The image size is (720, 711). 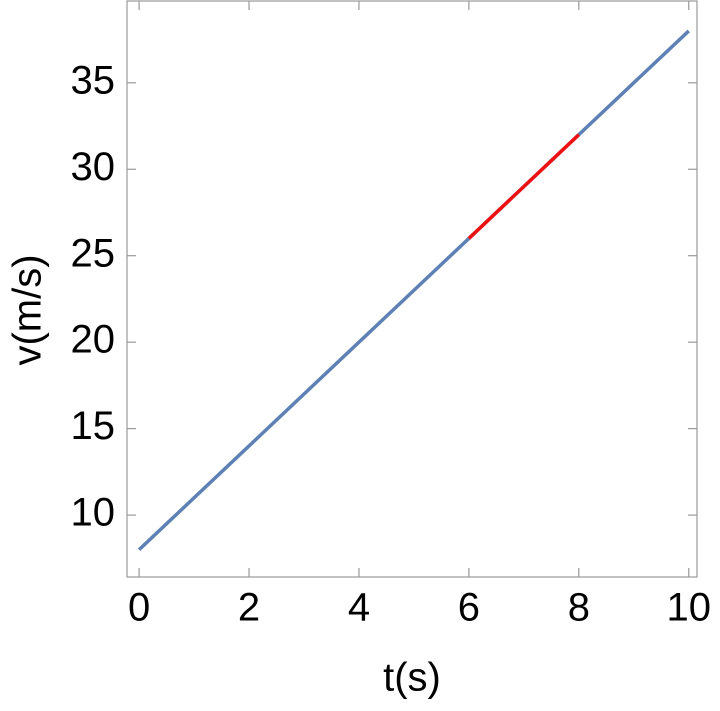 What do you see at coordinates (93, 513) in the screenshot?
I see `y-tick-label: 10` at bounding box center [93, 513].